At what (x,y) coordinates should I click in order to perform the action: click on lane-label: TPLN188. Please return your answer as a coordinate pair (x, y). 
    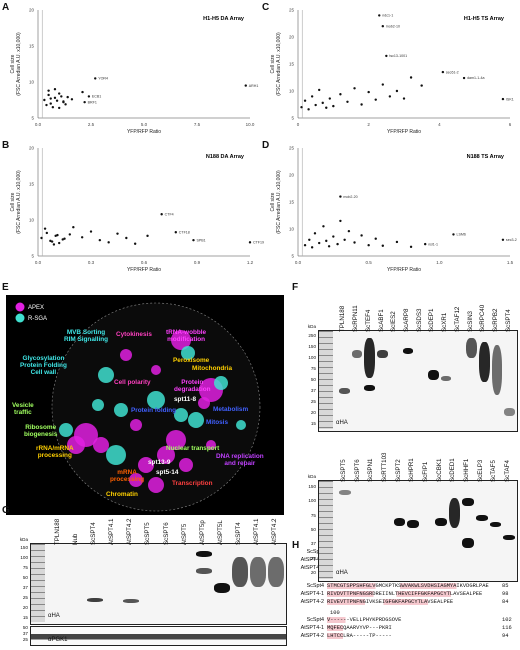
    Looking at the image, I should click on (58, 531).